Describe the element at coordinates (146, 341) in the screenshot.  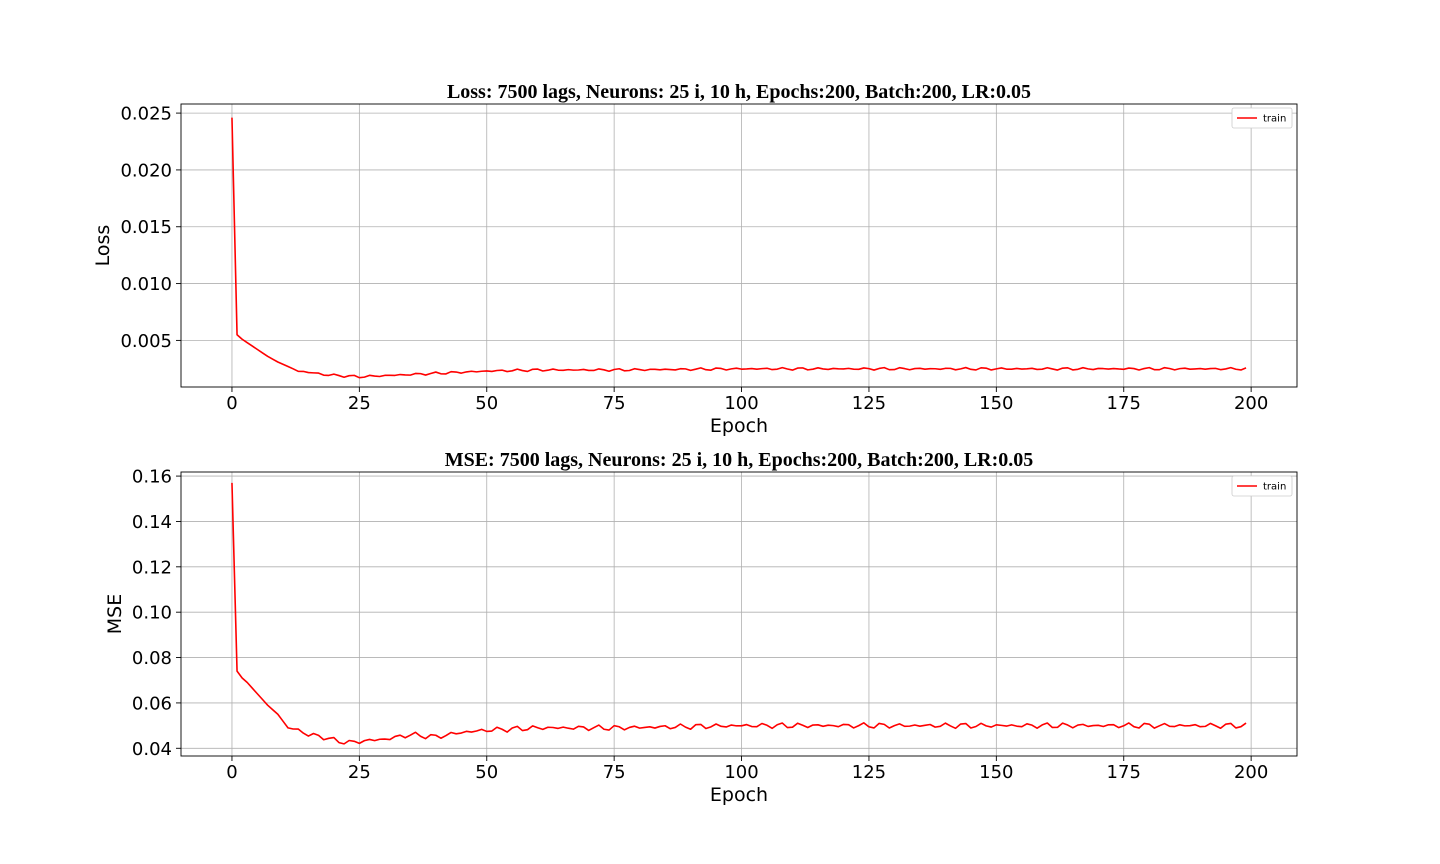
I see `y-tick-label: 0.005` at that location.